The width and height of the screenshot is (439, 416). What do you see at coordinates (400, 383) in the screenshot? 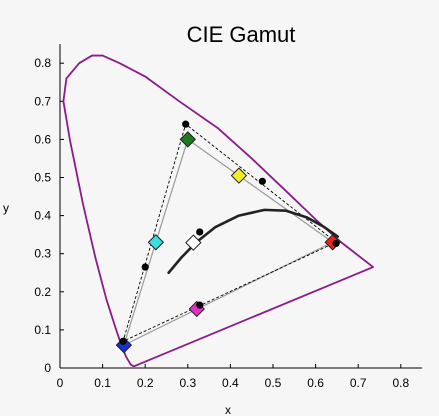
I see `x-tick-label: 0.8` at bounding box center [400, 383].